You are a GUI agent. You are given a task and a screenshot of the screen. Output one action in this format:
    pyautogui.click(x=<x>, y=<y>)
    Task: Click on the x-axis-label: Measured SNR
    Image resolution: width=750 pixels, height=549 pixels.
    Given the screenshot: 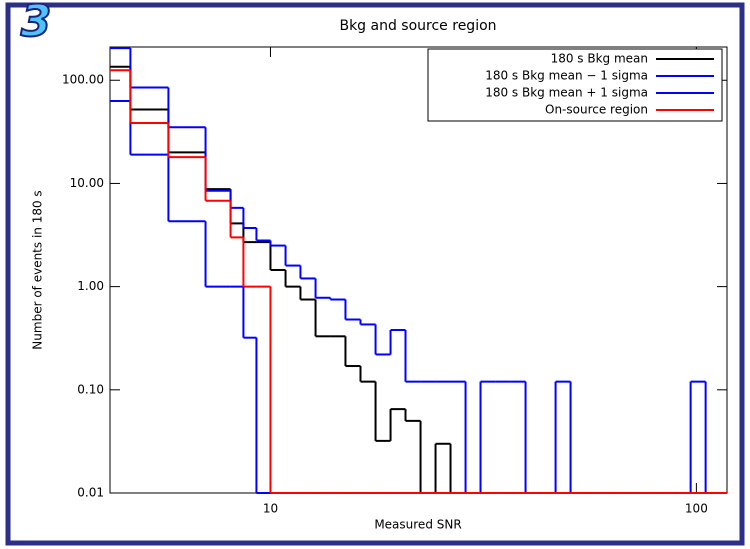 What is the action you would take?
    pyautogui.click(x=417, y=525)
    